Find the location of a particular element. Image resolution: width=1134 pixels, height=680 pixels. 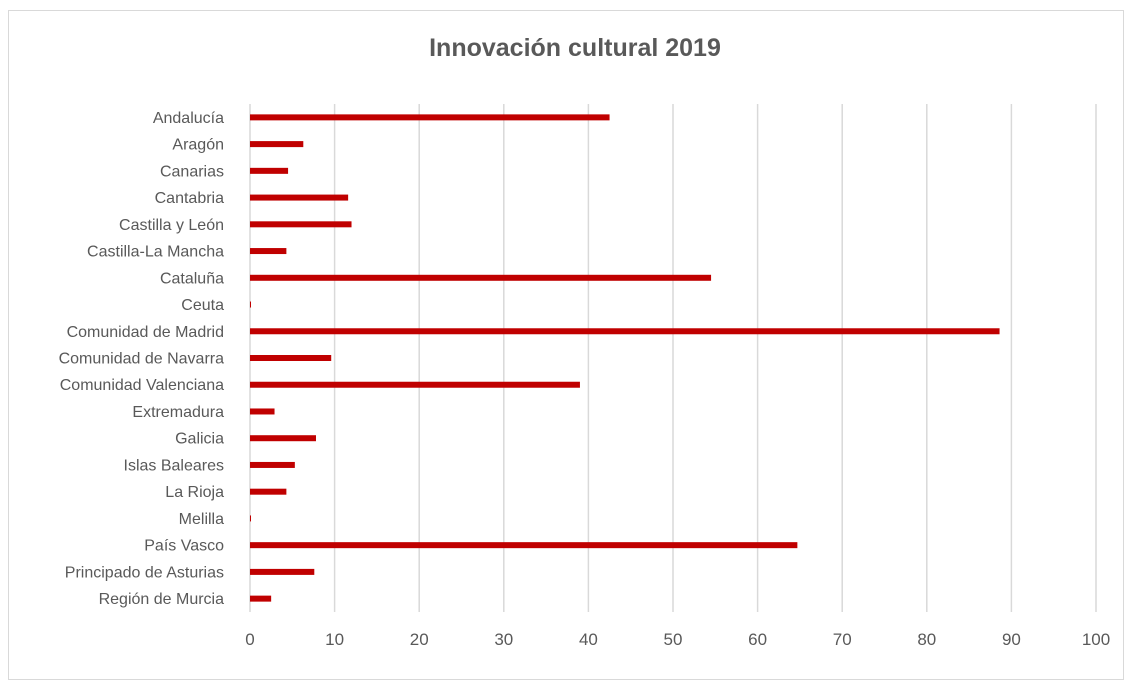

category-label: Comunidad de Madrid is located at coordinates (145, 332).